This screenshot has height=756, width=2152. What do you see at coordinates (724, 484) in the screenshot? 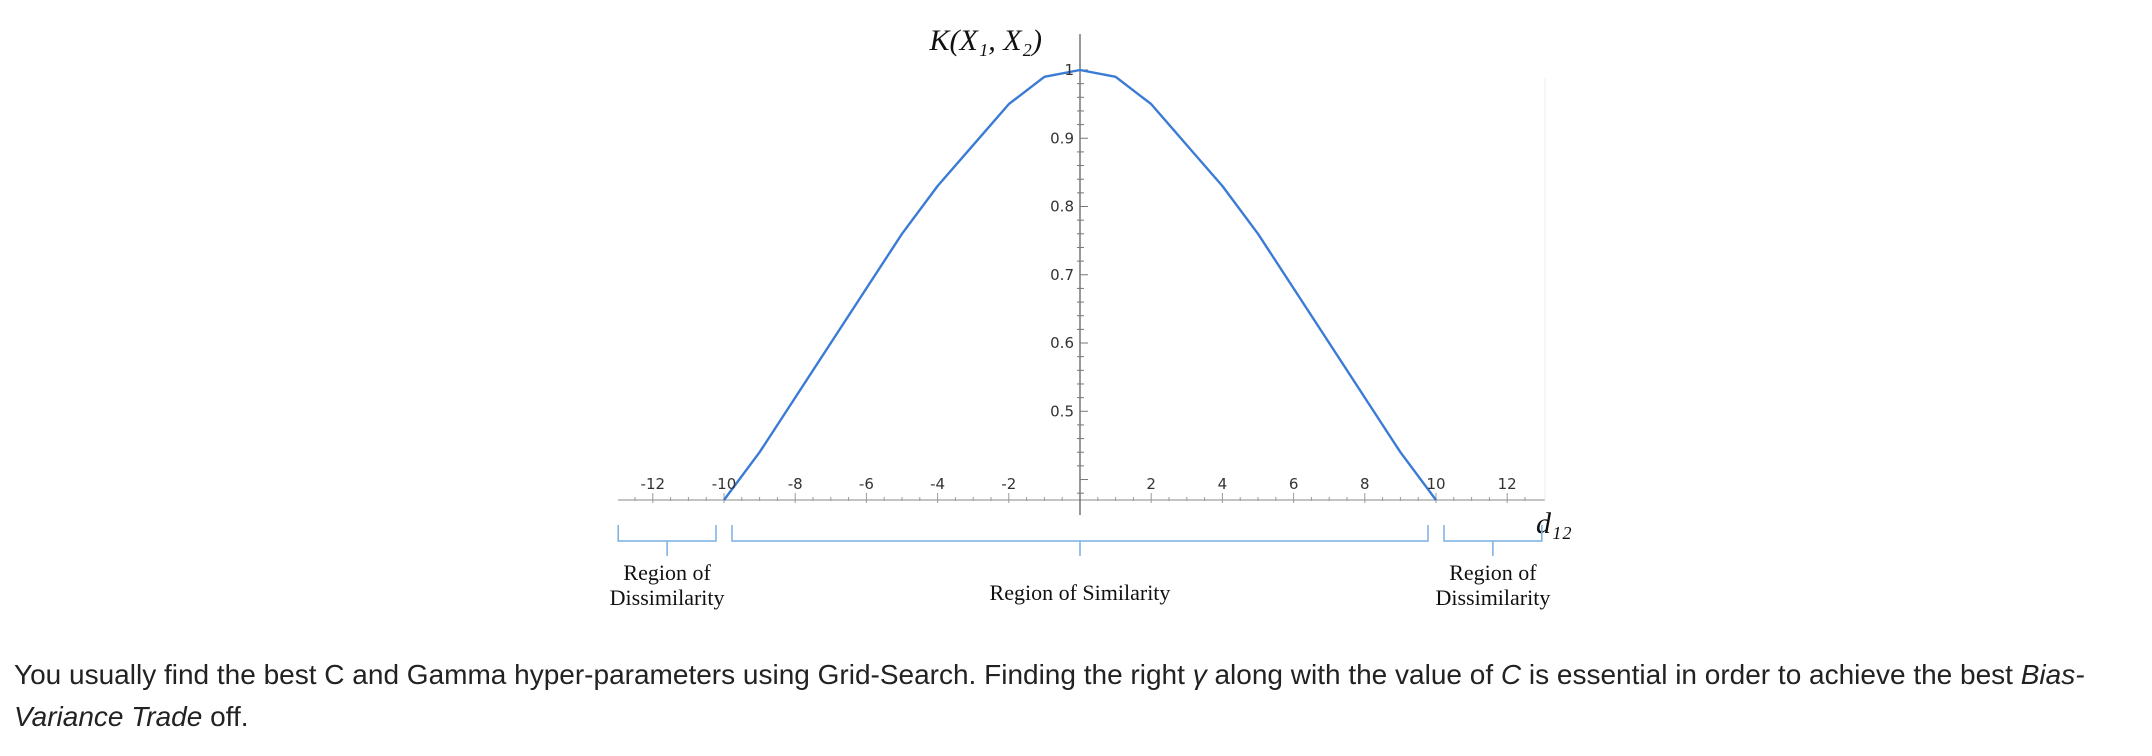
I see `x-tick-label: -10` at bounding box center [724, 484].